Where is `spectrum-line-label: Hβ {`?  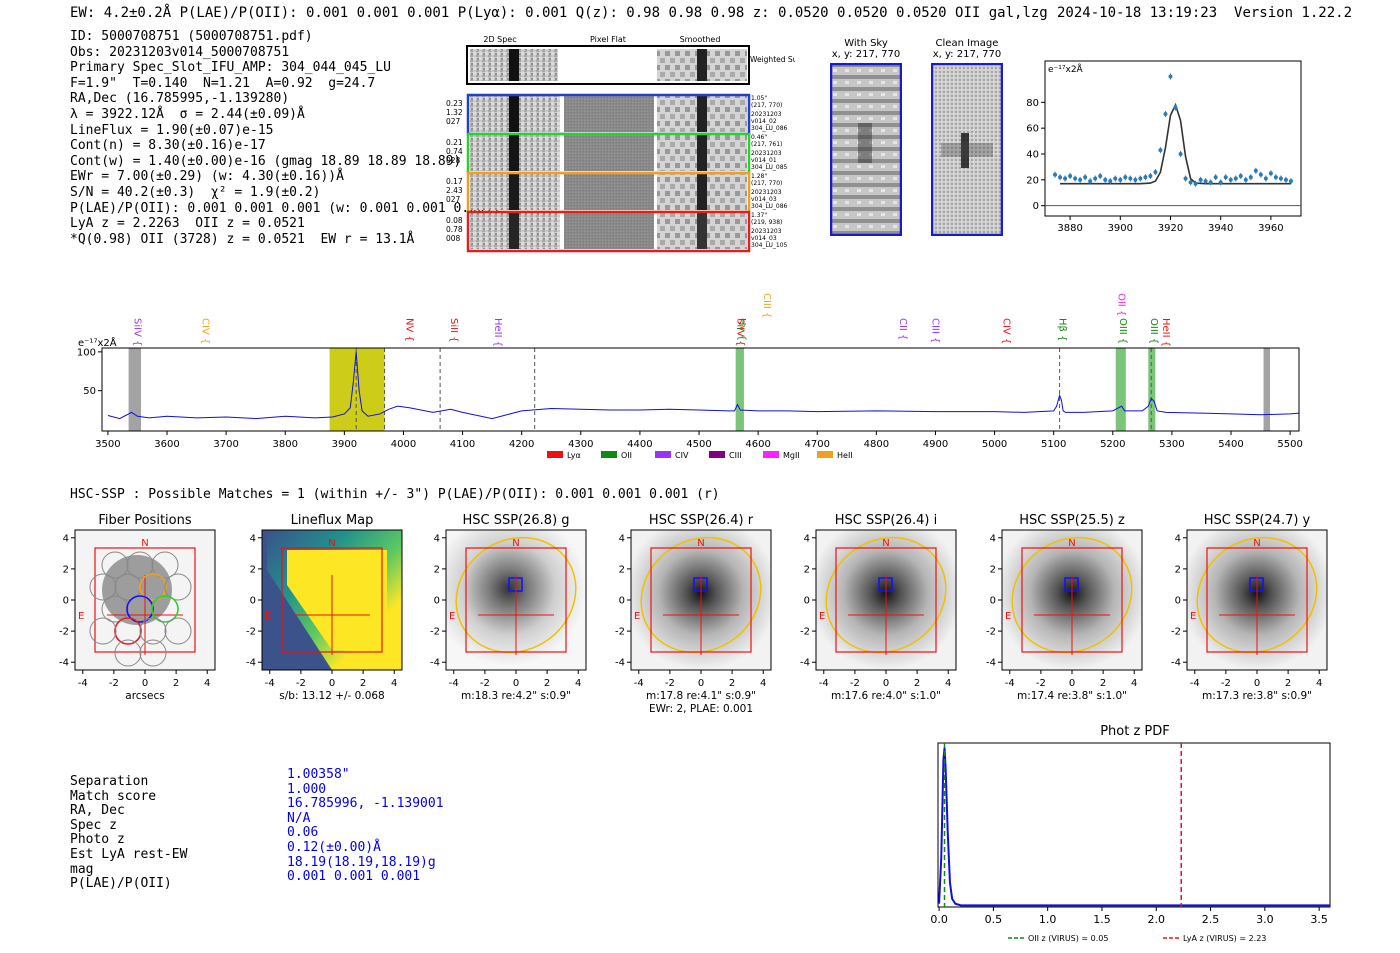
spectrum-line-label: Hβ { is located at coordinates (1062, 329).